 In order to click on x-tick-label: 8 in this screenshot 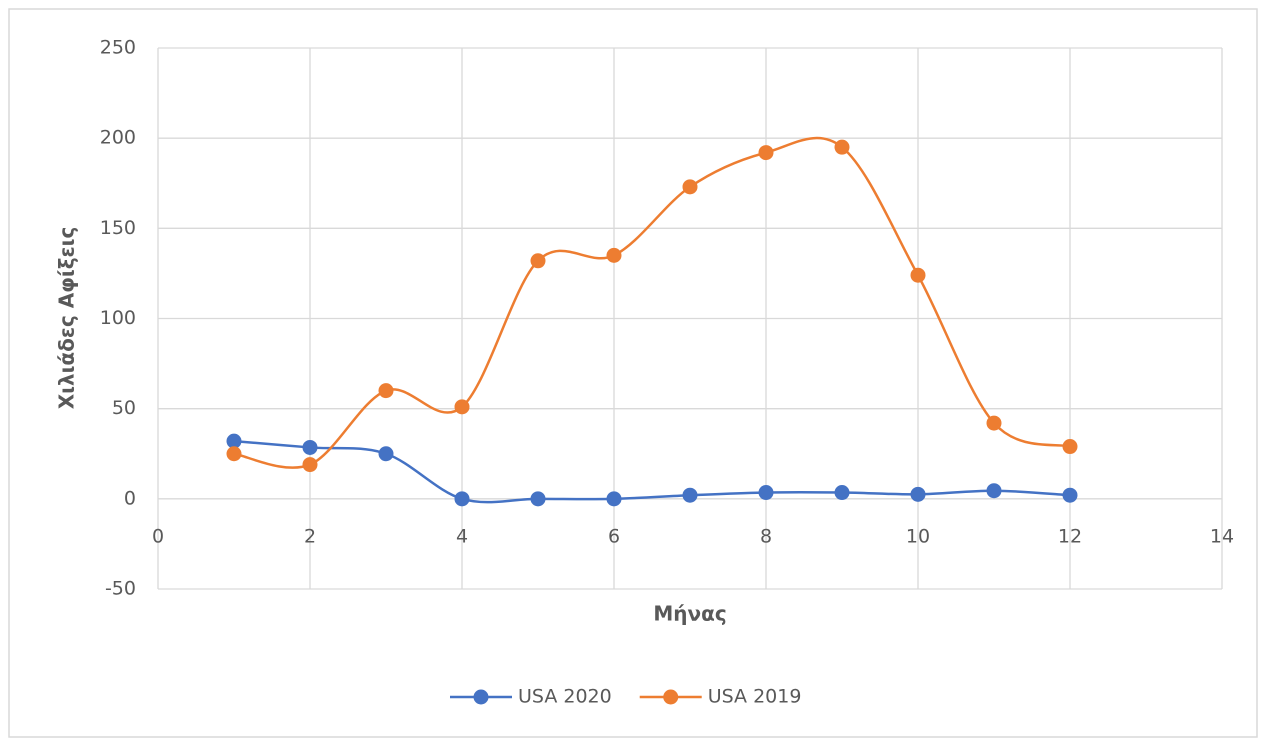, I will do `click(766, 536)`.